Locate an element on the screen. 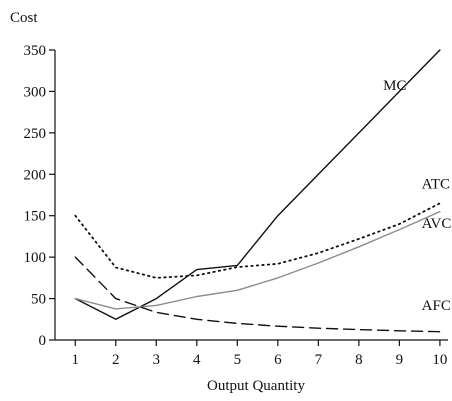 The height and width of the screenshot is (401, 452). y-tick-label: 100 is located at coordinates (35, 258).